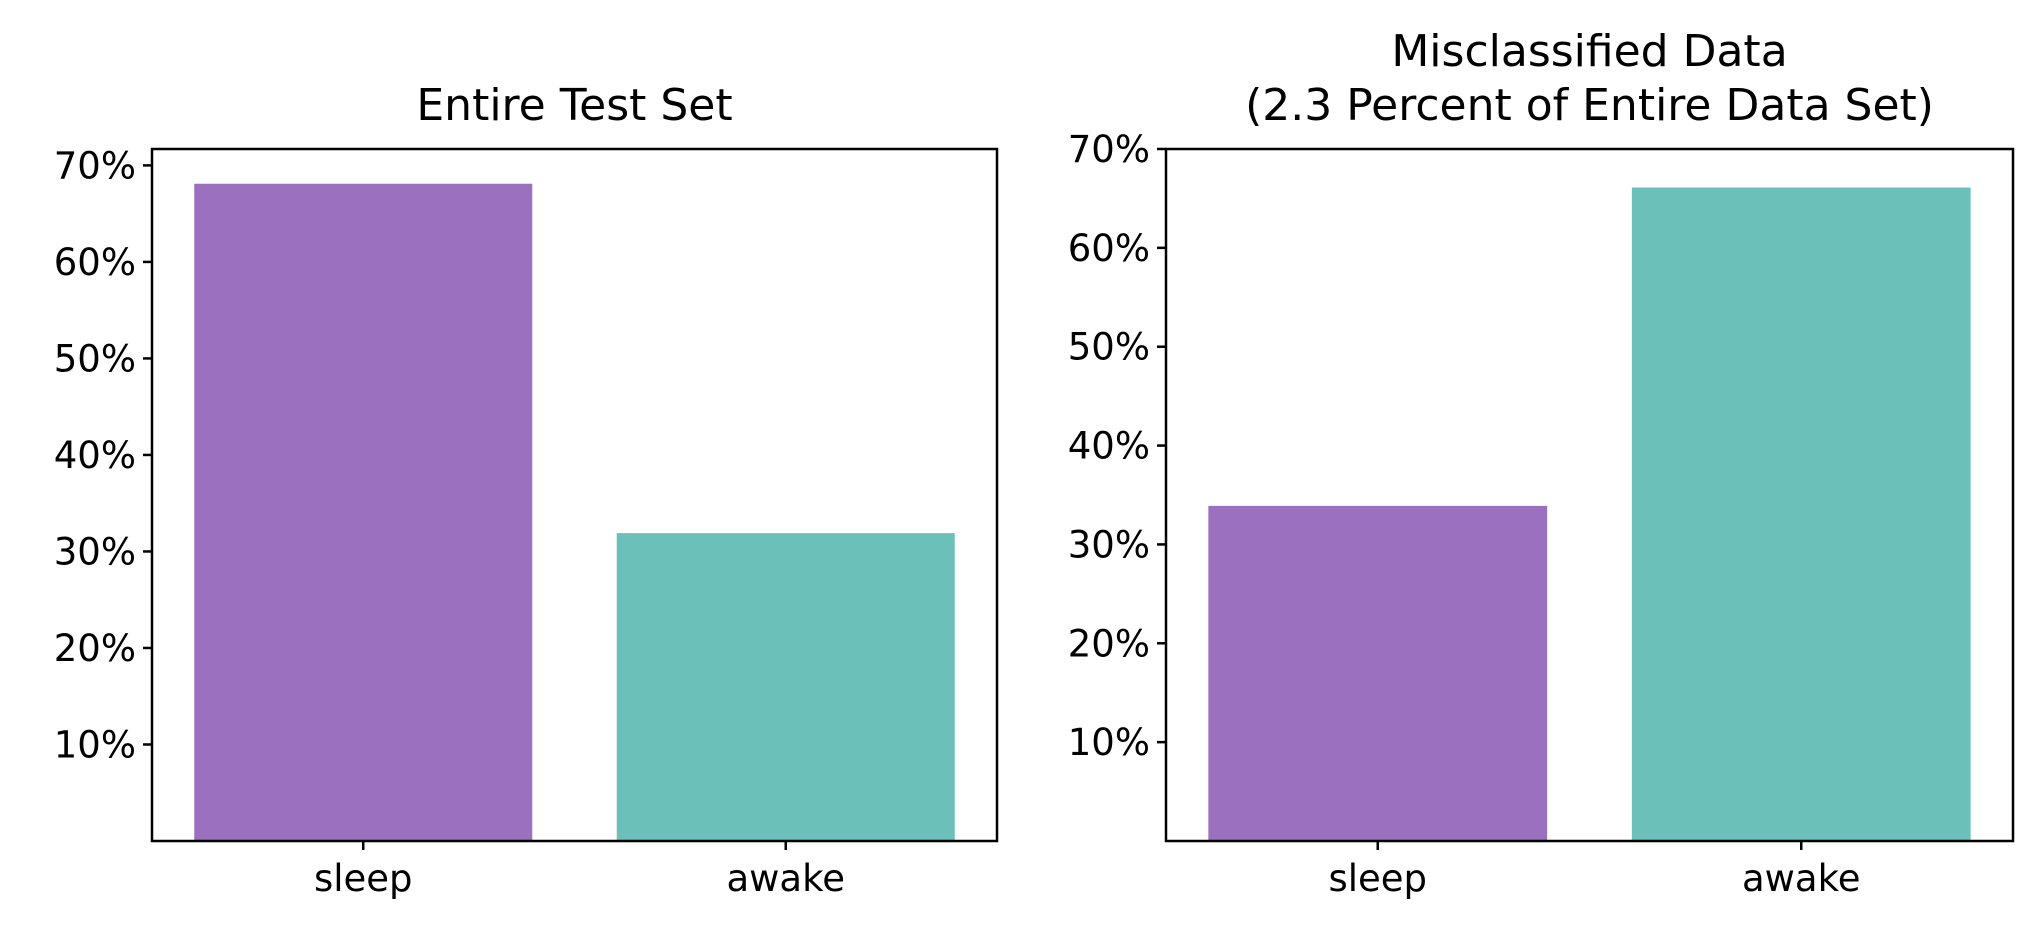 The height and width of the screenshot is (942, 2041). Describe the element at coordinates (1589, 51) in the screenshot. I see `chart-title: Misclassified Data` at that location.